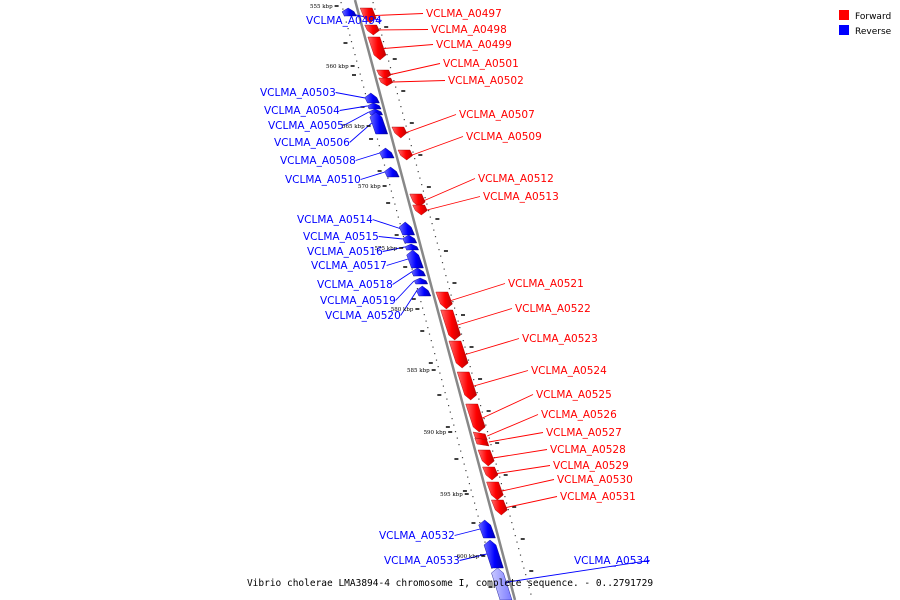 This screenshot has height=600, width=900. I want to click on gene-label: VCLMA_A0520, so click(363, 316).